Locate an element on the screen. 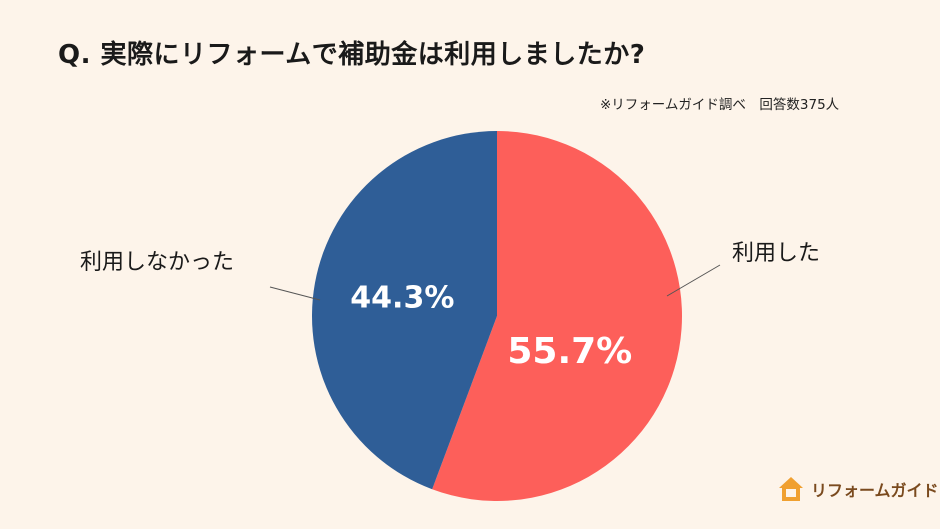 This screenshot has width=940, height=529. logo-text: リフォームガイド is located at coordinates (875, 490).